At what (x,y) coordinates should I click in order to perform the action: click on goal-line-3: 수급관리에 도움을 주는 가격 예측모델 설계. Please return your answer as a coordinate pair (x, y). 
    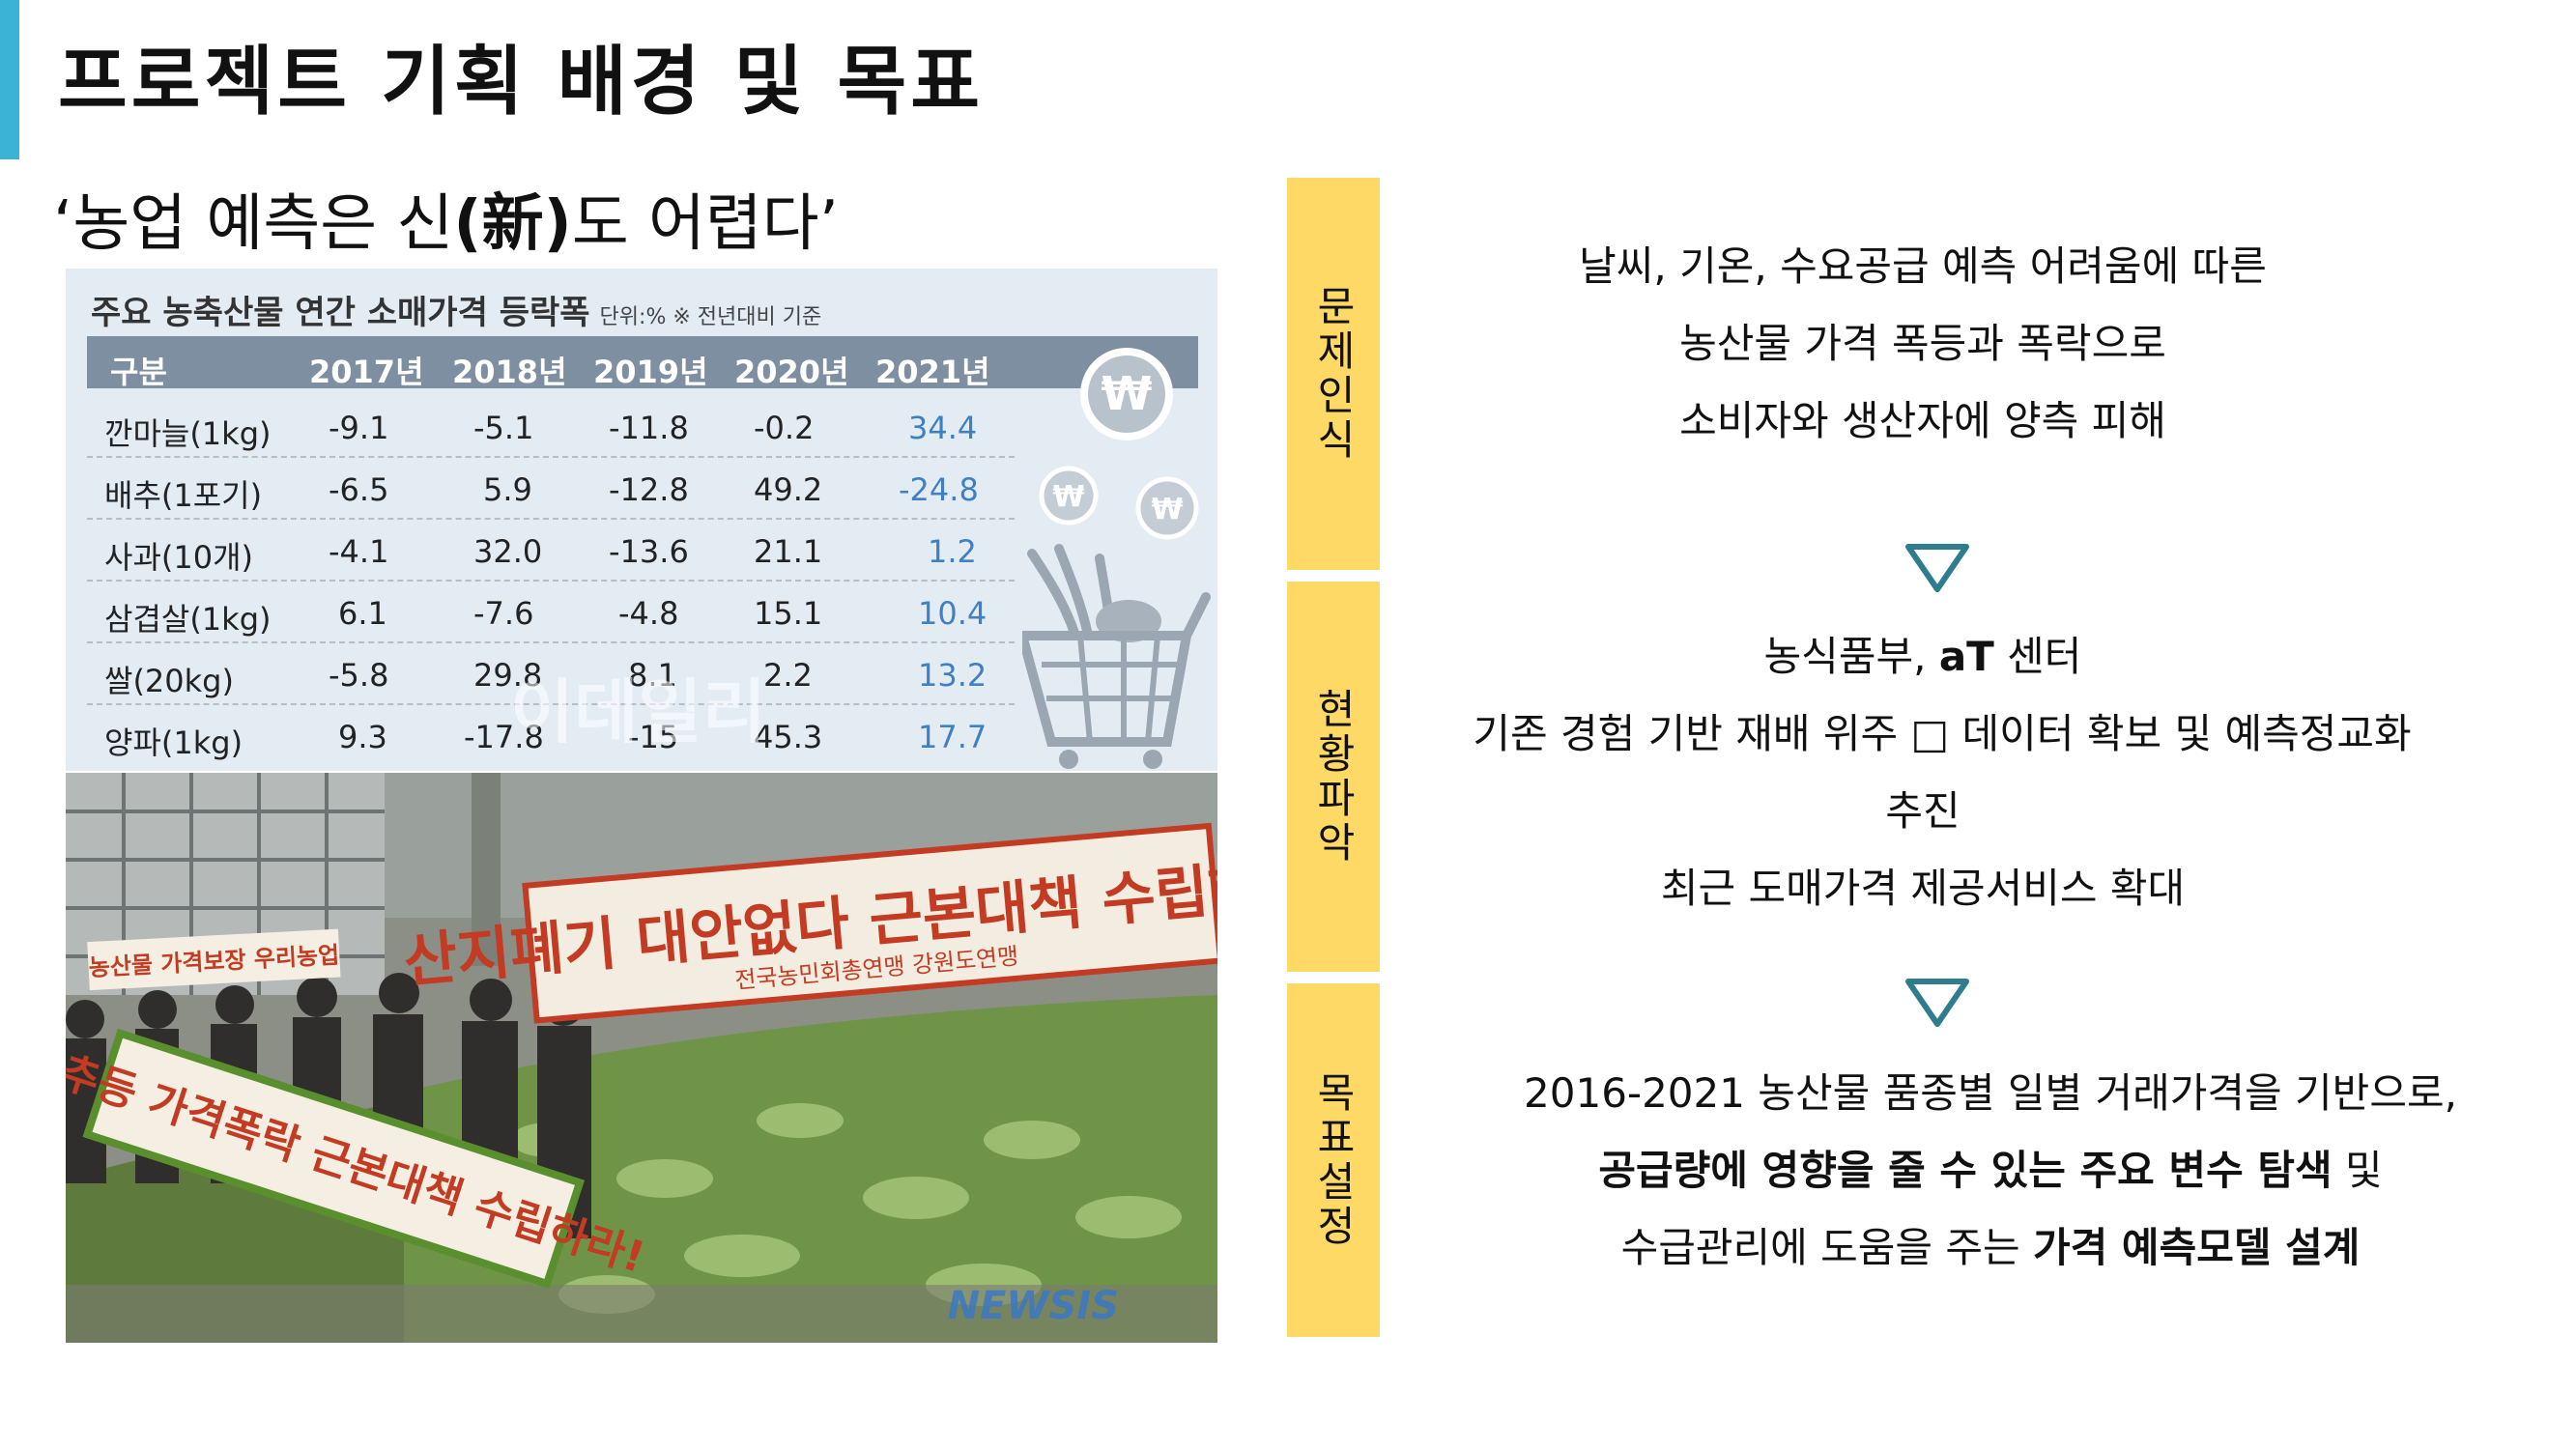
    Looking at the image, I should click on (1991, 1244).